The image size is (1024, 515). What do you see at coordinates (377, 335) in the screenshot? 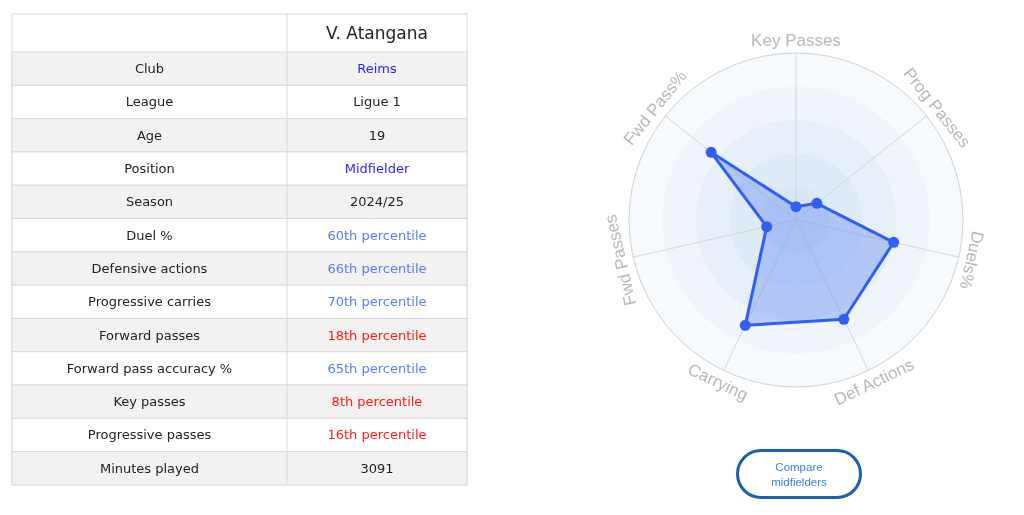
I see `text: 18th percentile` at bounding box center [377, 335].